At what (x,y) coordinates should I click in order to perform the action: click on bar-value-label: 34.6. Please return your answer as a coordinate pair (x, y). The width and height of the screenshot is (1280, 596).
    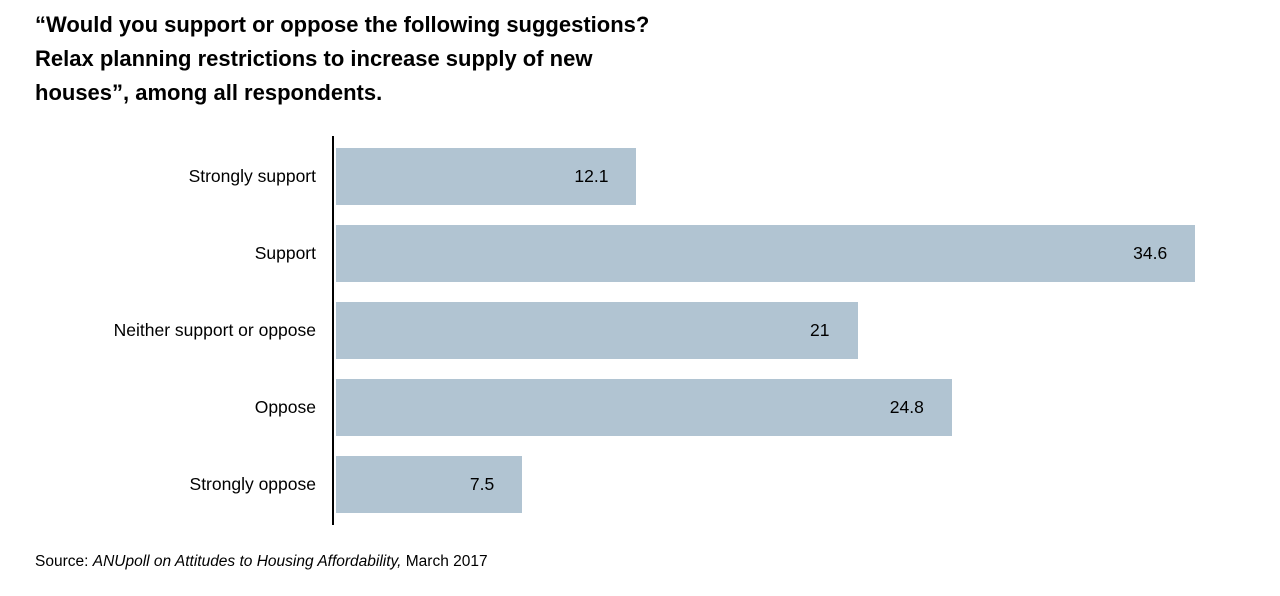
    Looking at the image, I should click on (1150, 253).